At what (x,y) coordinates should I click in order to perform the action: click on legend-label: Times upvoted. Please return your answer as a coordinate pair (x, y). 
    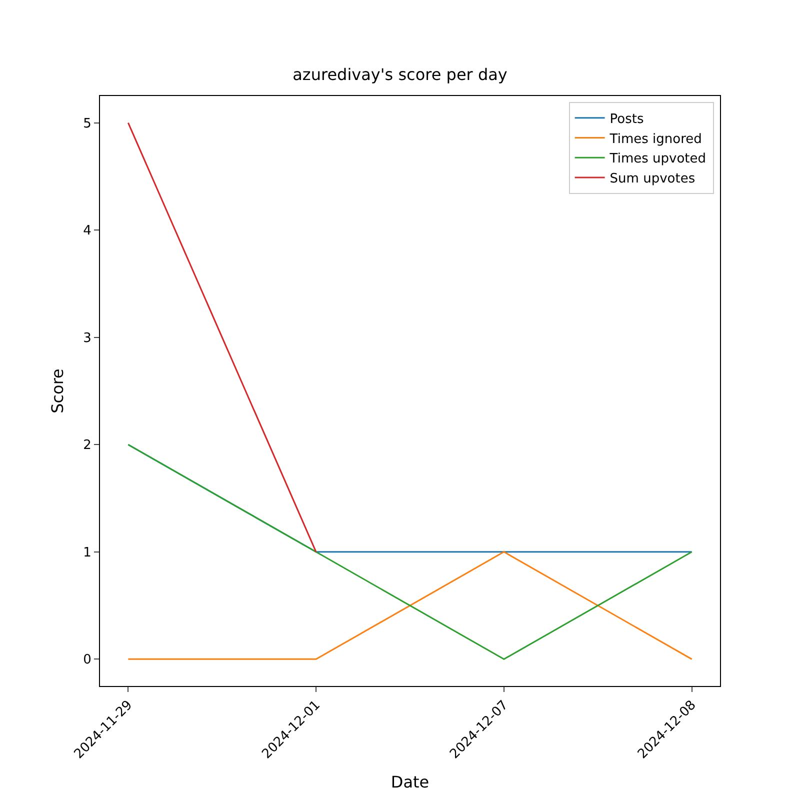
    Looking at the image, I should click on (657, 159).